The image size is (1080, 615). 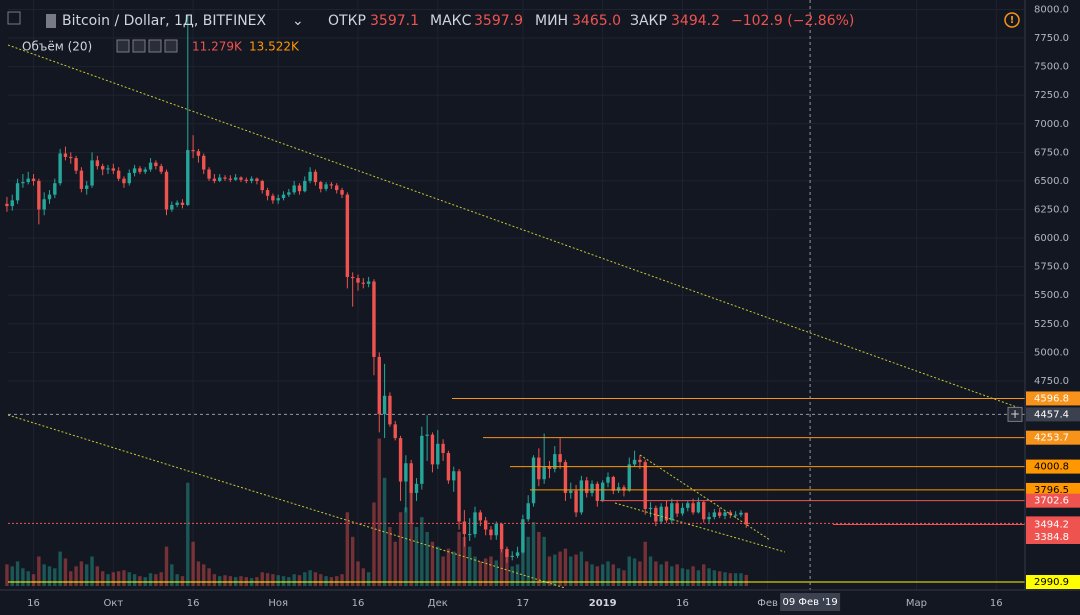 What do you see at coordinates (695, 21) in the screenshot?
I see `ohlc-value: 3494.2` at bounding box center [695, 21].